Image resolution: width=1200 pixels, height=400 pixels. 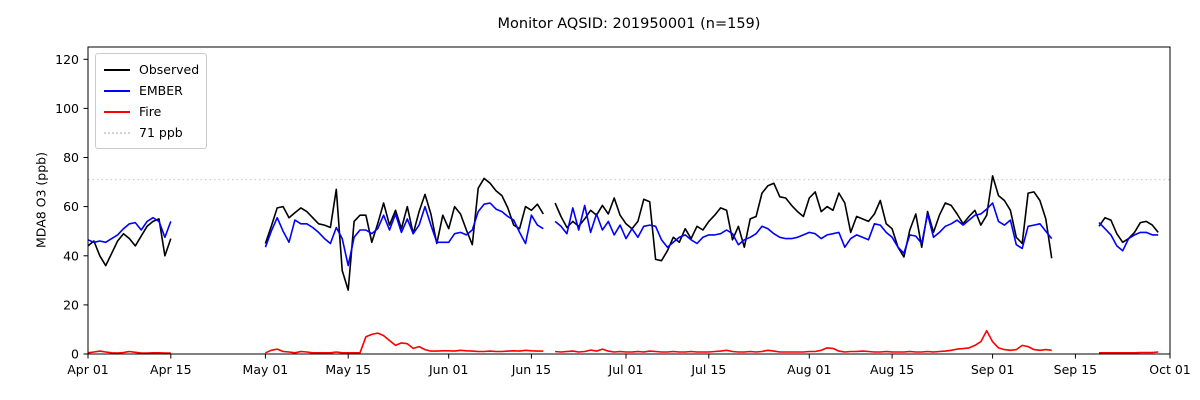 I want to click on x-tick-label: Jun 01, so click(x=448, y=369).